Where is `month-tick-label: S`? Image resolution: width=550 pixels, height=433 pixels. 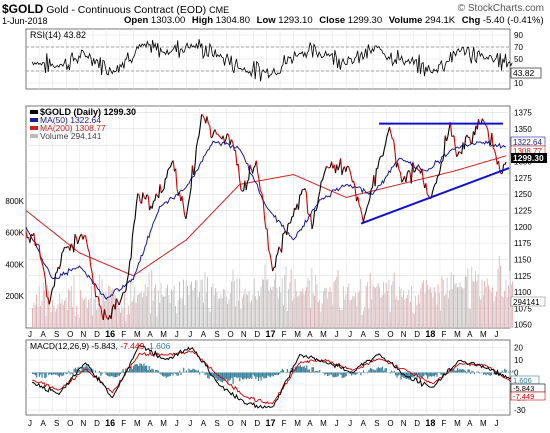
month-tick-label: S is located at coordinates (376, 334).